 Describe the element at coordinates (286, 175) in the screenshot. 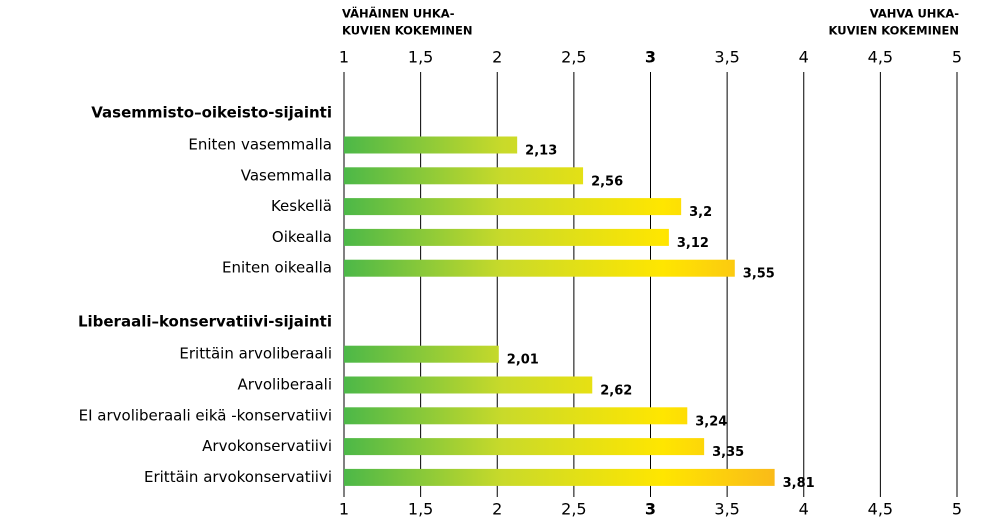

I see `category-label: Vasemmalla` at that location.